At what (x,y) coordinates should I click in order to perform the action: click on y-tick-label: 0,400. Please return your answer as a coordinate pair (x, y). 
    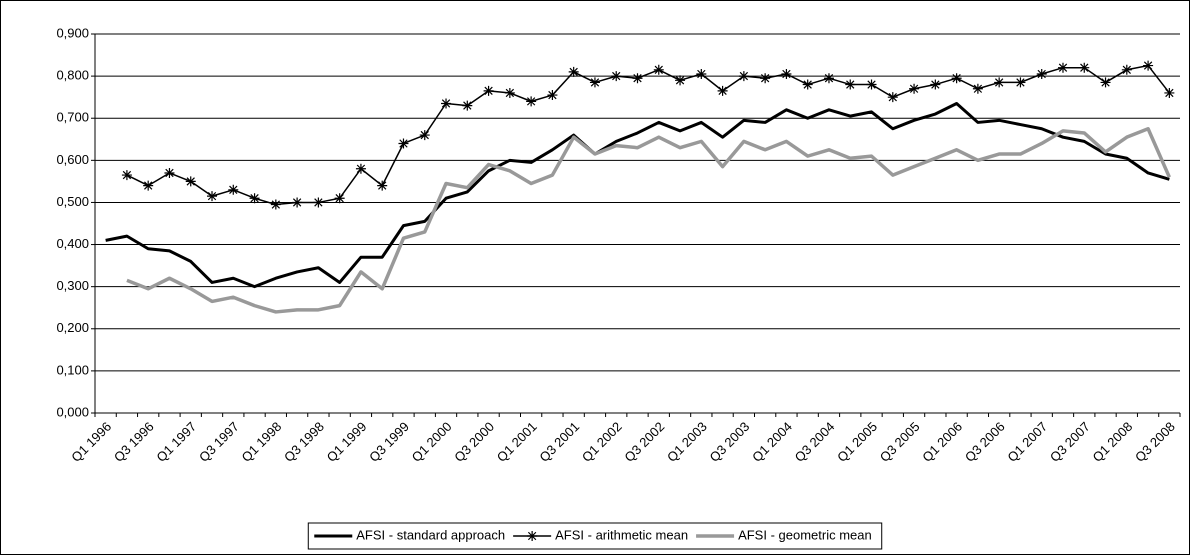
    Looking at the image, I should click on (72, 243).